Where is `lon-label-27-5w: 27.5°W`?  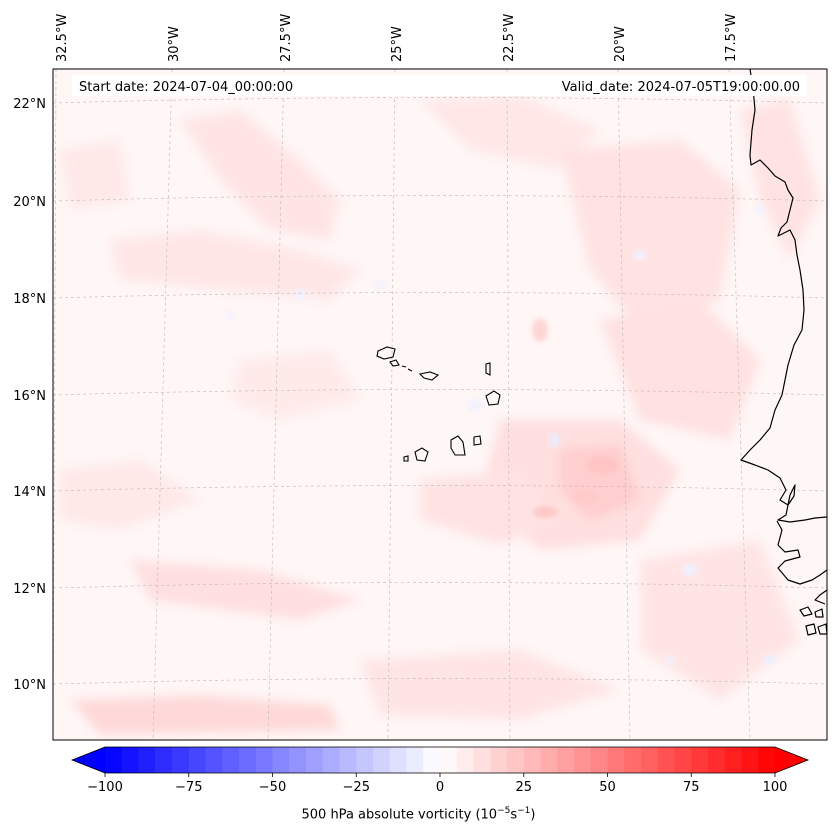 lon-label-27-5w: 27.5°W is located at coordinates (286, 38).